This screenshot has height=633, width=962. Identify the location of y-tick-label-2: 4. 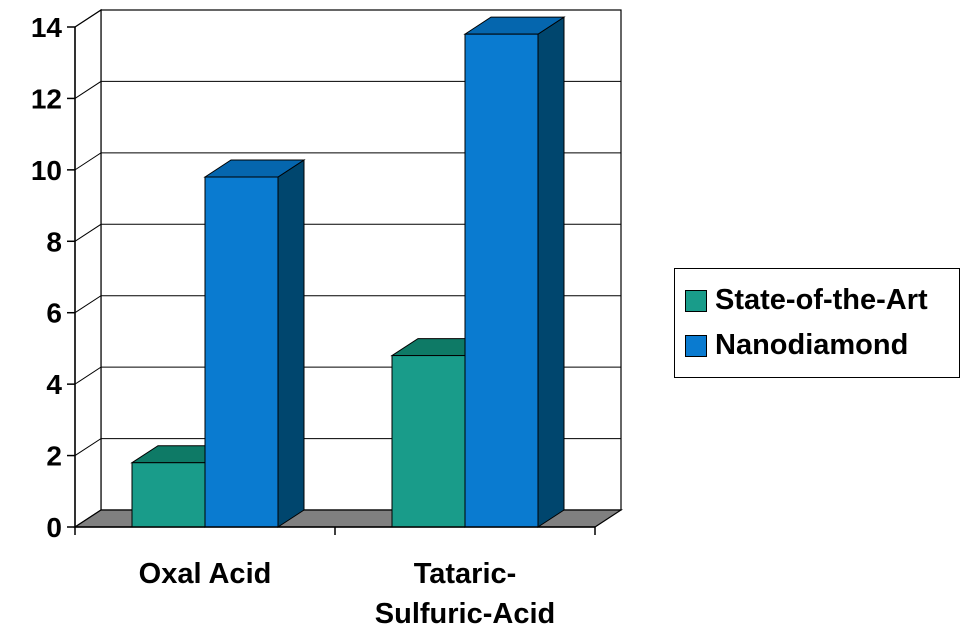
(54, 384).